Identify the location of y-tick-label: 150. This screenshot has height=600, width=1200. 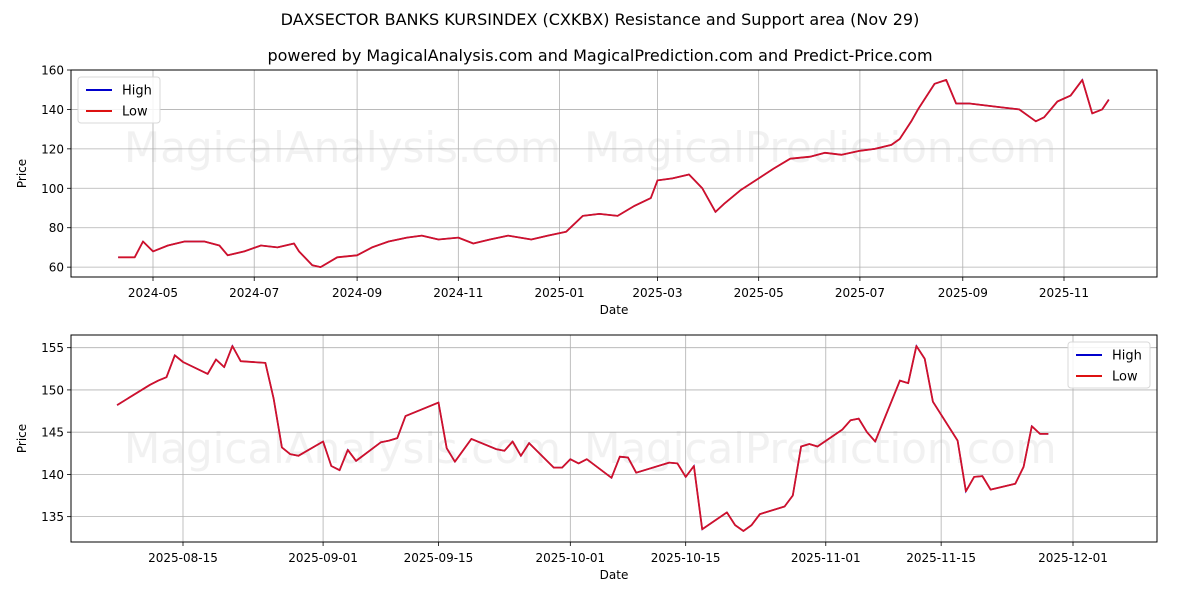
(52, 390).